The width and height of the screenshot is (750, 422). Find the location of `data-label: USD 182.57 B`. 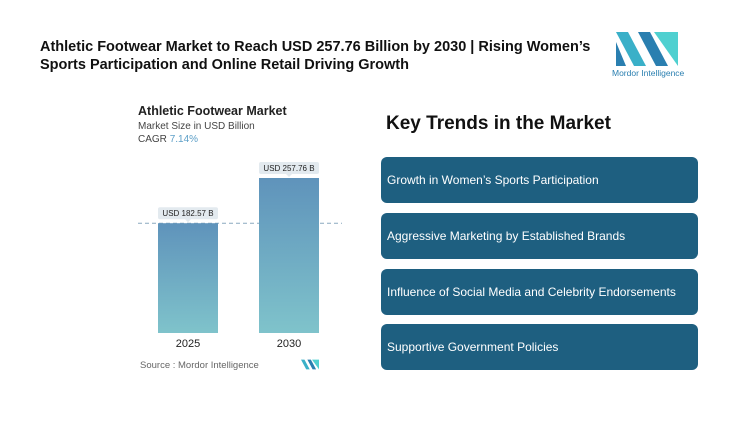

data-label: USD 182.57 B is located at coordinates (187, 213).